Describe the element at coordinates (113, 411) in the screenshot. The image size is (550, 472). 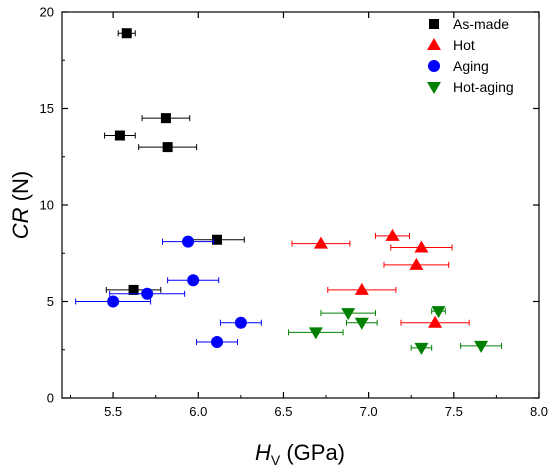
I see `x-tick-label-0: 5.5` at that location.